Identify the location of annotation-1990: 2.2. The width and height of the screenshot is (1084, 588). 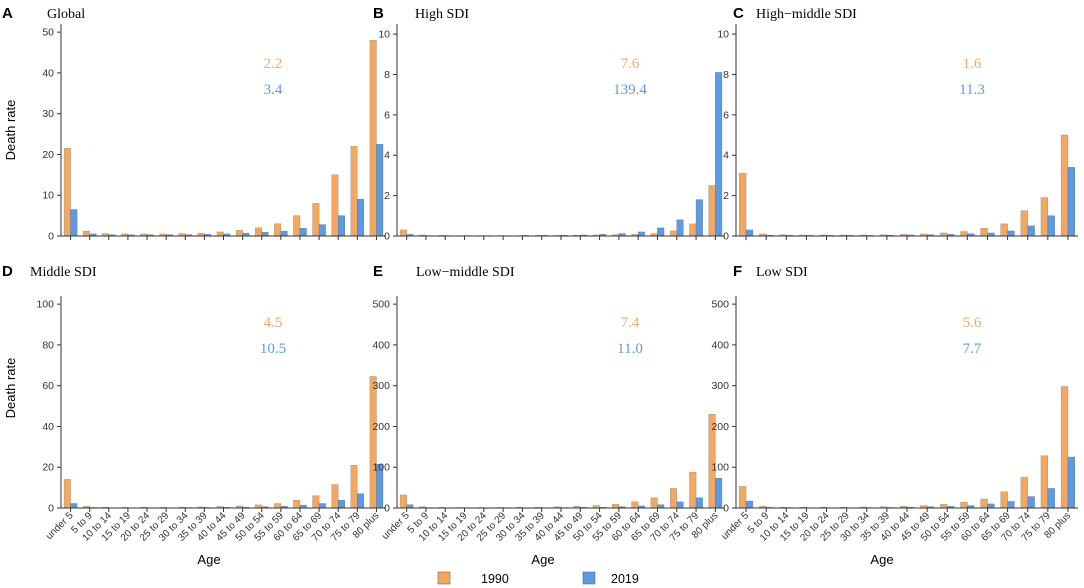
(273, 64).